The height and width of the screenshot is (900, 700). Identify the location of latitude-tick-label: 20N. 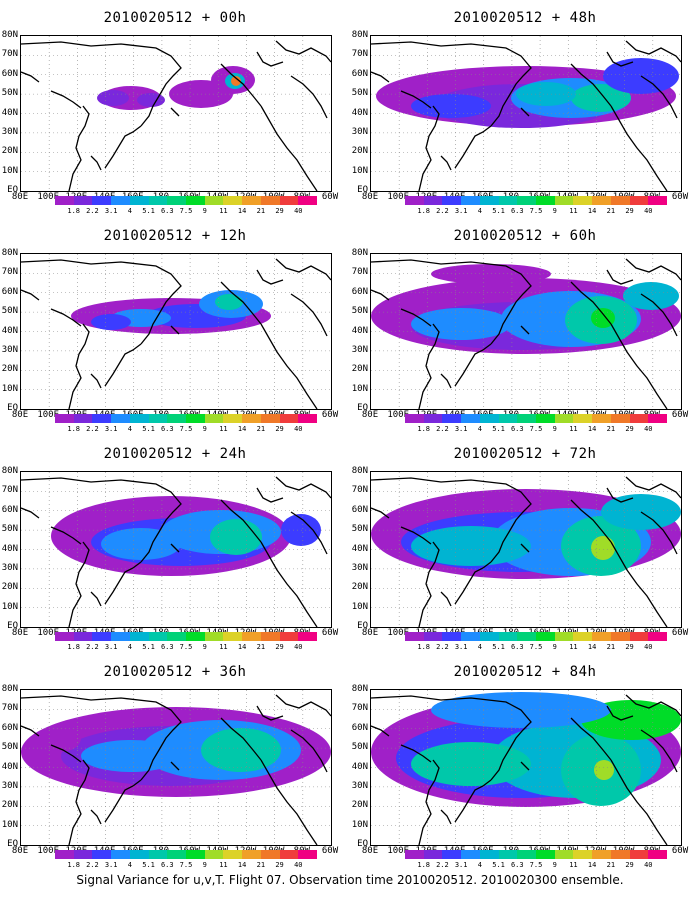
(359, 151).